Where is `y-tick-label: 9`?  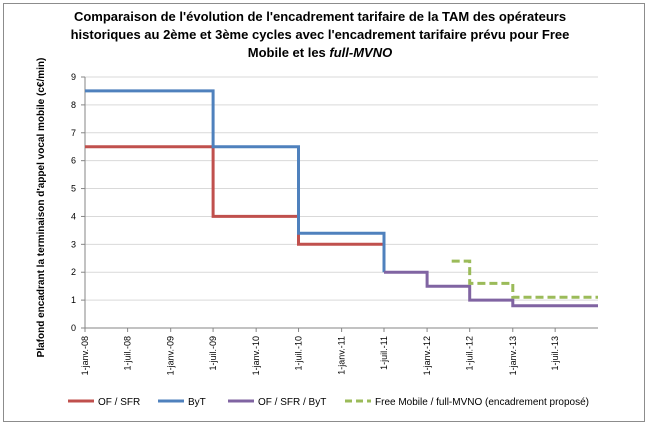 y-tick-label: 9 is located at coordinates (73, 77).